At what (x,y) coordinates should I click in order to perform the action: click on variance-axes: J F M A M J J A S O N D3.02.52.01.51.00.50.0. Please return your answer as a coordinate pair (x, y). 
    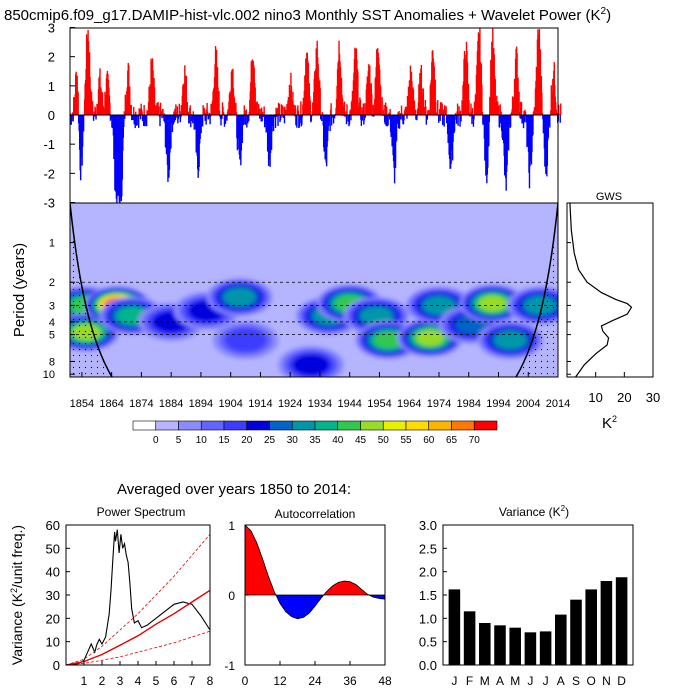
    Looking at the image, I should click on (522, 603).